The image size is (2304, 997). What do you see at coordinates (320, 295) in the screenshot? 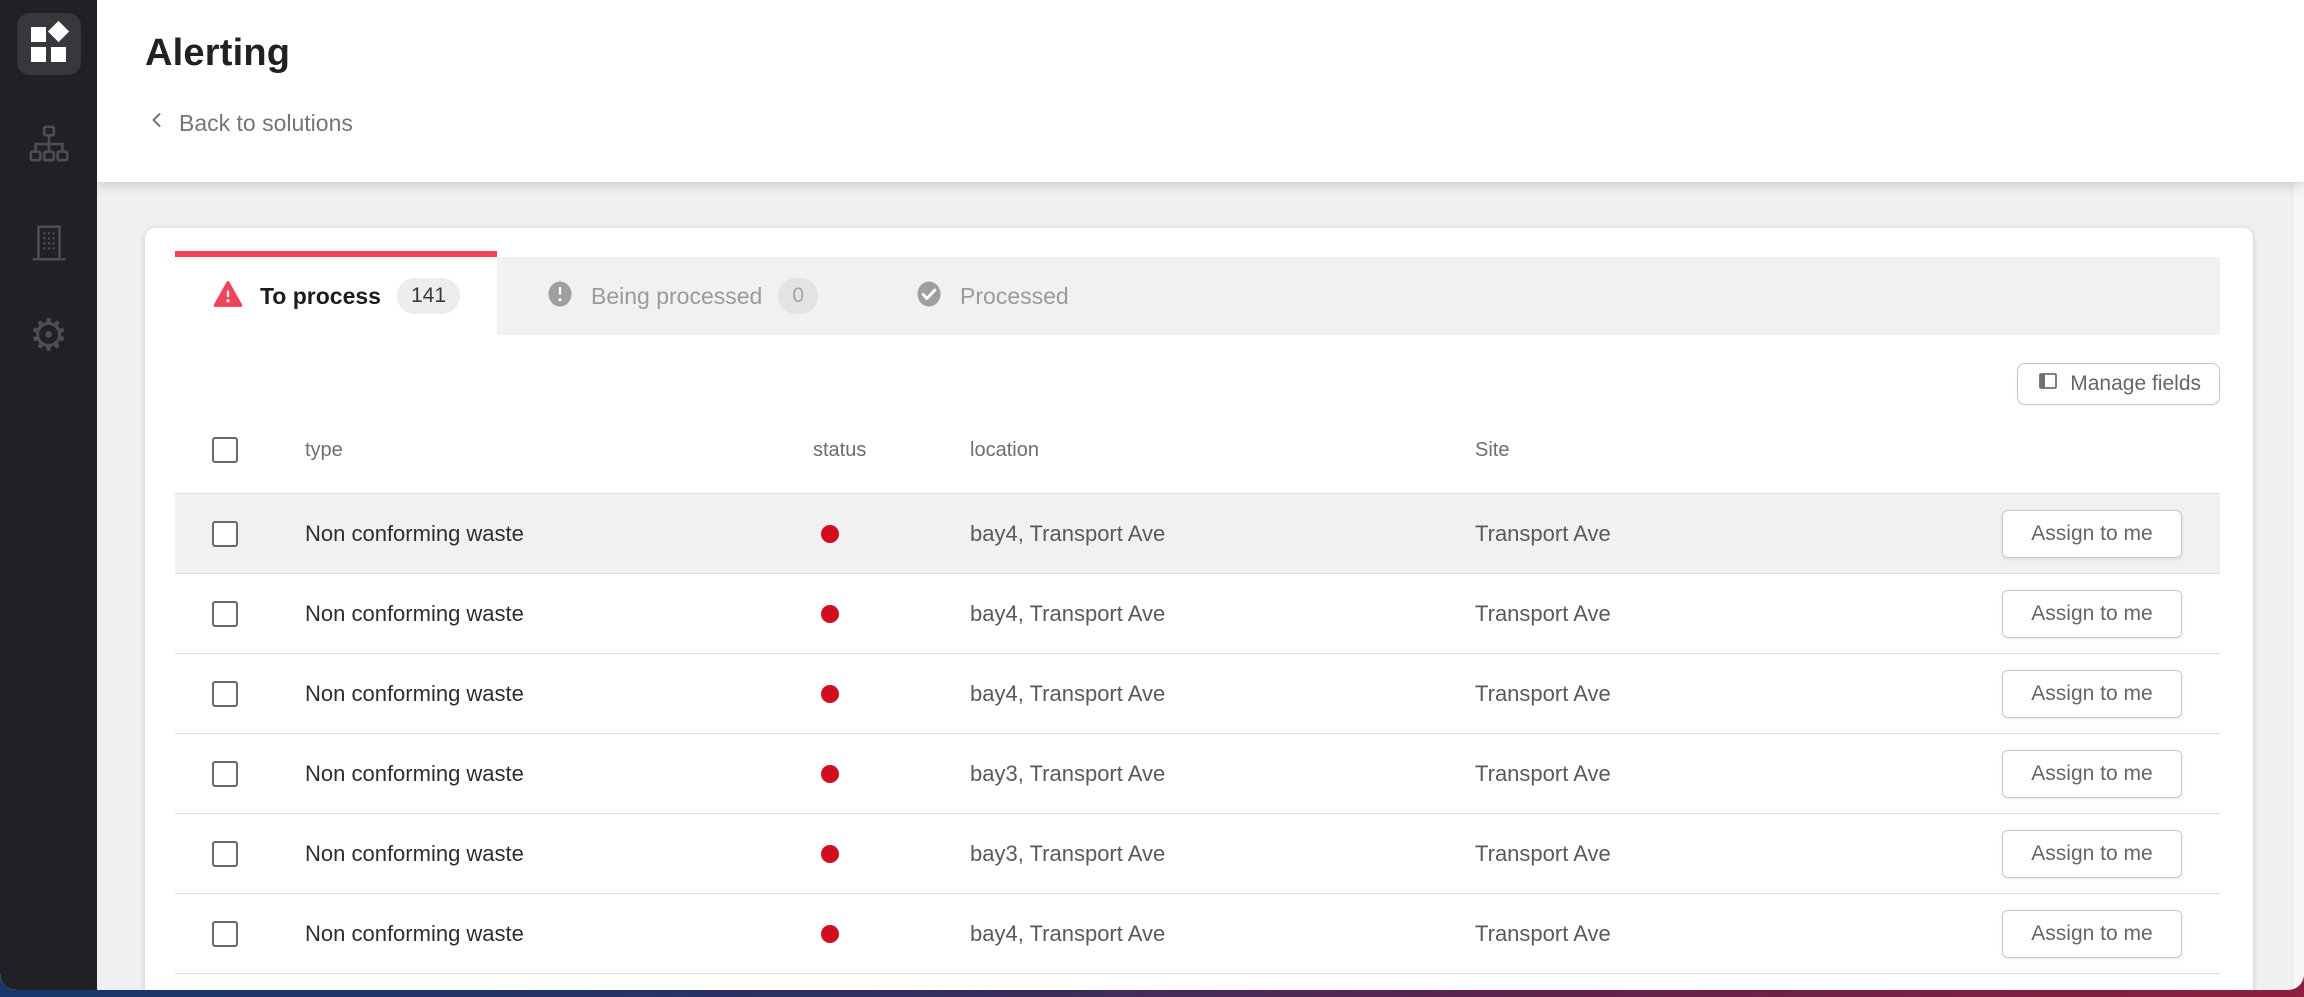
I see `tab-label: To process` at bounding box center [320, 295].